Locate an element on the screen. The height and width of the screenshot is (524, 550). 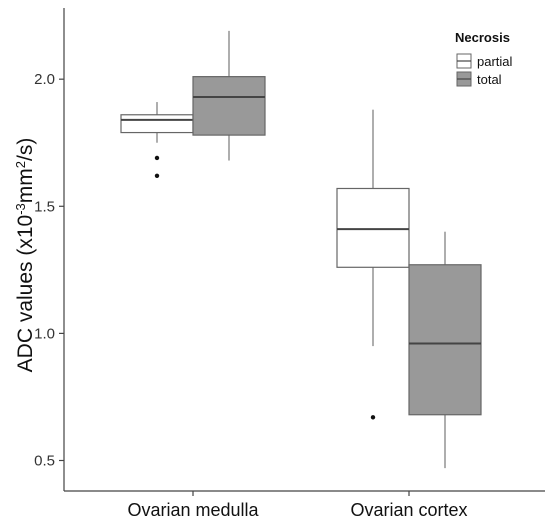
legend-title: Necrosis is located at coordinates (482, 37).